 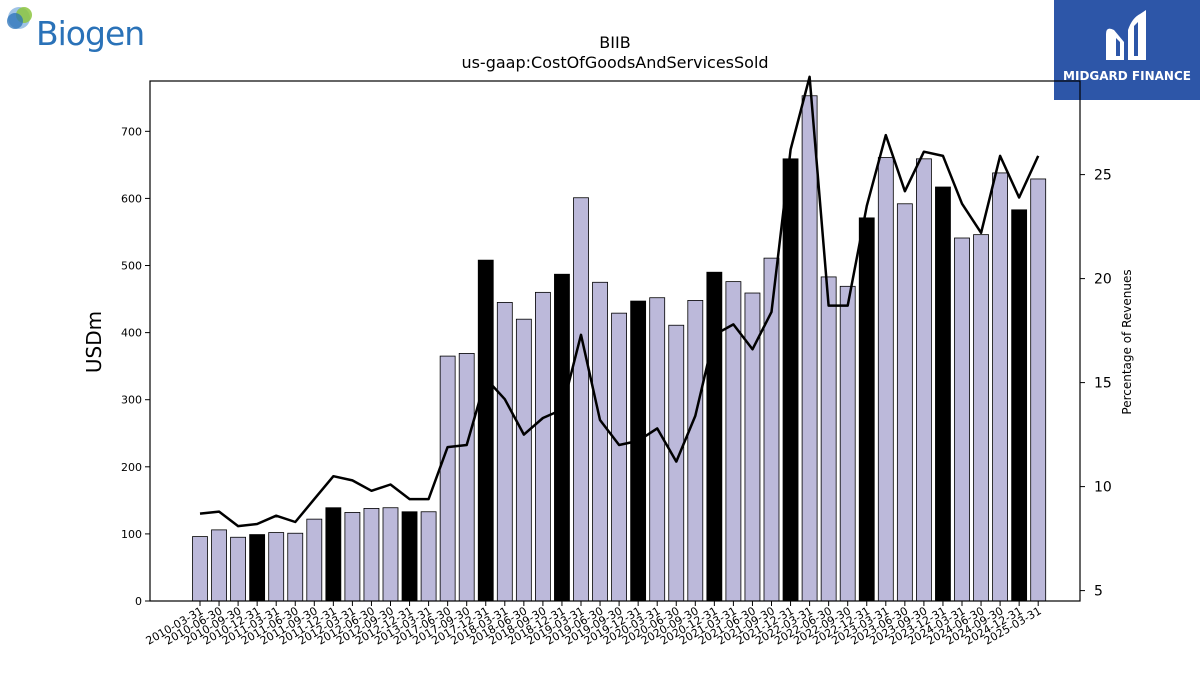 I want to click on y2-tick-label: 25, so click(x=1103, y=176).